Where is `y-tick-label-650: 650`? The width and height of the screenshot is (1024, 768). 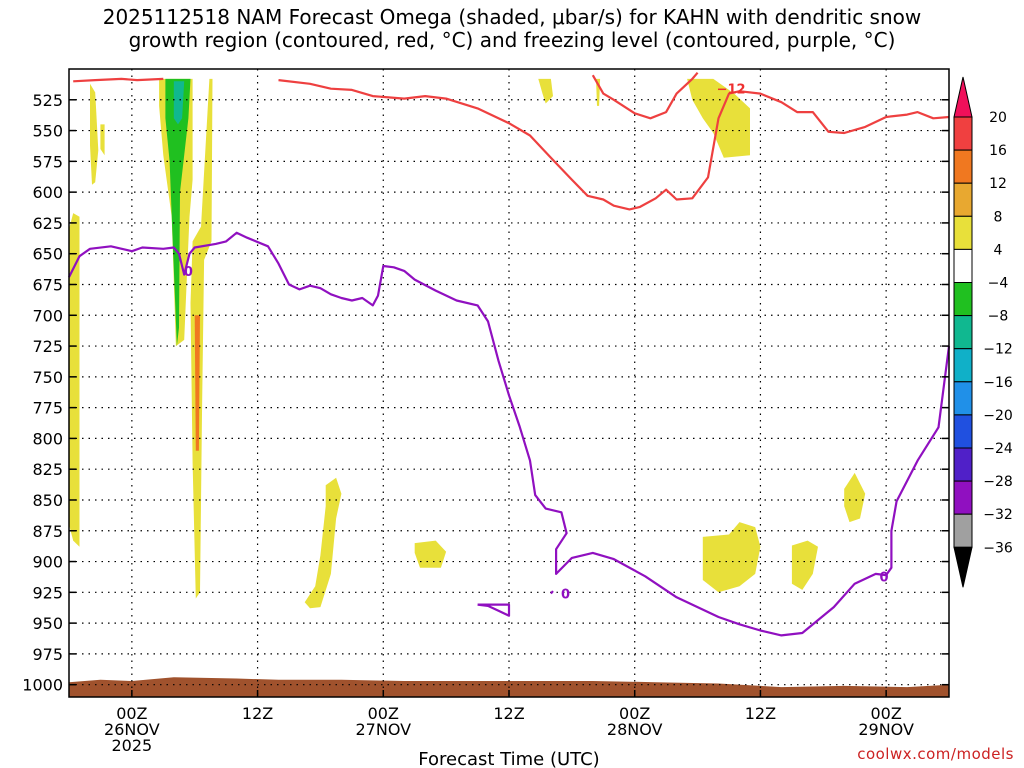 y-tick-label-650: 650 is located at coordinates (47, 254).